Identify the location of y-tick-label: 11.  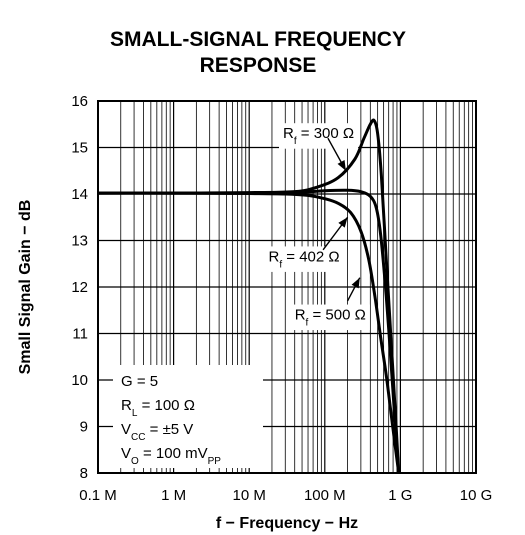
(80, 334).